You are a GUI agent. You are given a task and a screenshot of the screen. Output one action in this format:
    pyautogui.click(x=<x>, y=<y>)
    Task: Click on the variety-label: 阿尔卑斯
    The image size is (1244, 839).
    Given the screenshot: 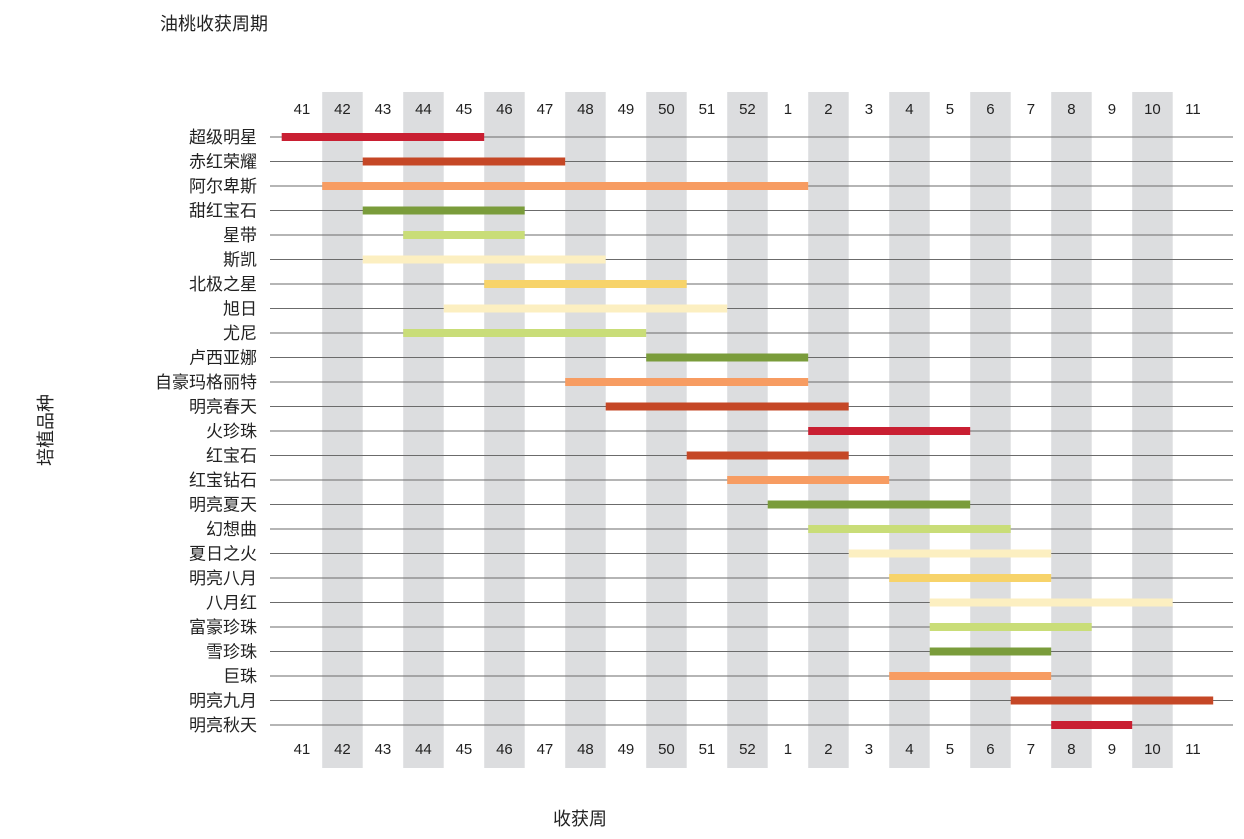 What is the action you would take?
    pyautogui.click(x=223, y=187)
    